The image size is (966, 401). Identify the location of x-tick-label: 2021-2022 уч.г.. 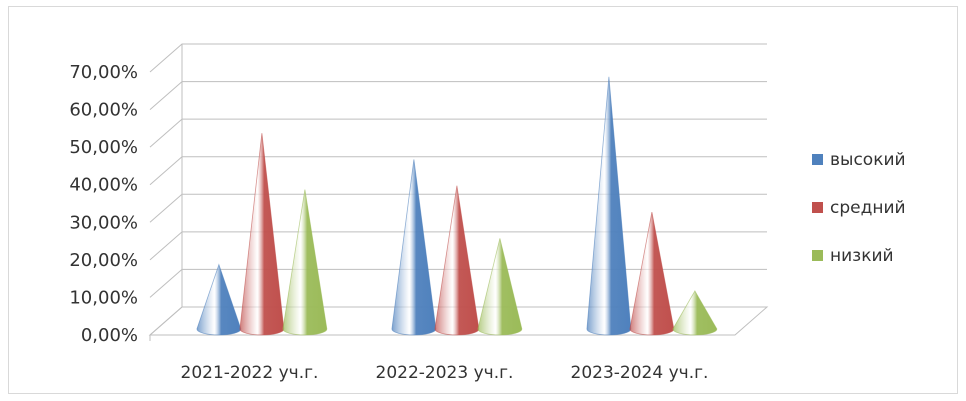
(250, 373).